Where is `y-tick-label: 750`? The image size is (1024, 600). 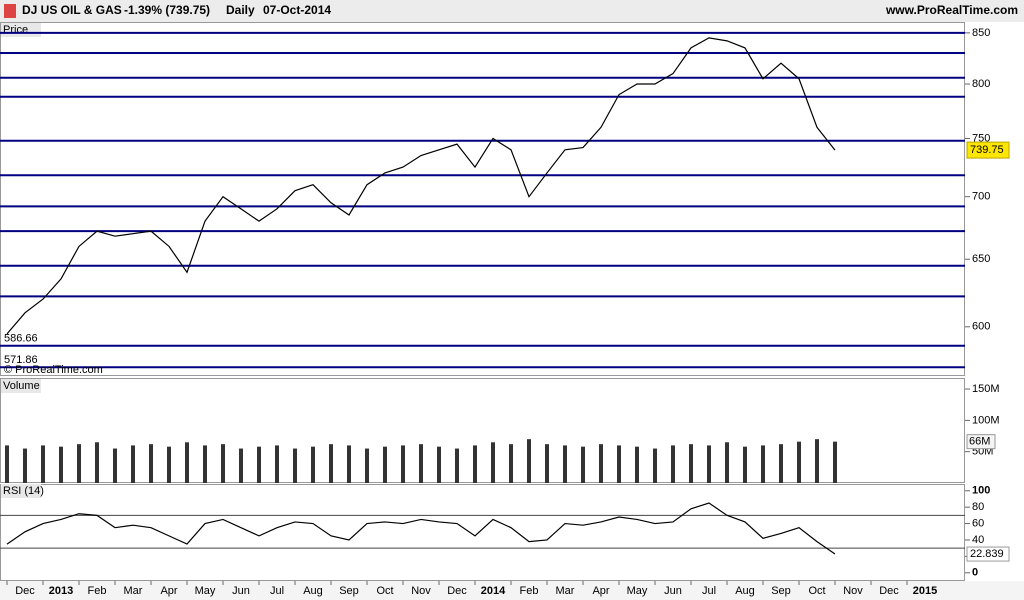
y-tick-label: 750 is located at coordinates (981, 138).